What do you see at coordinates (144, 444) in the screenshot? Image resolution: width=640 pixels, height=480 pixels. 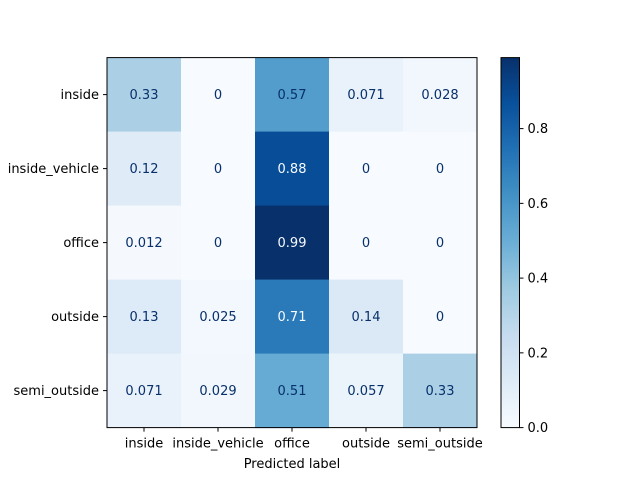 I see `x-tick-label: inside` at bounding box center [144, 444].